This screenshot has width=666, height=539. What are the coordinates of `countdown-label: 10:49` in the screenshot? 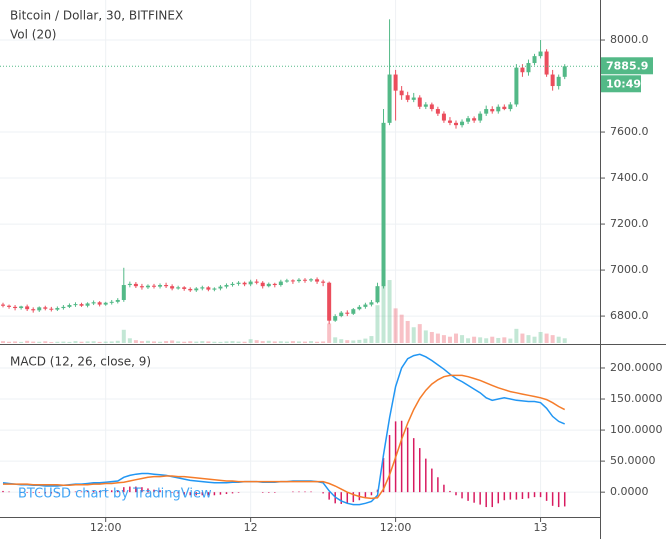 It's located at (623, 83).